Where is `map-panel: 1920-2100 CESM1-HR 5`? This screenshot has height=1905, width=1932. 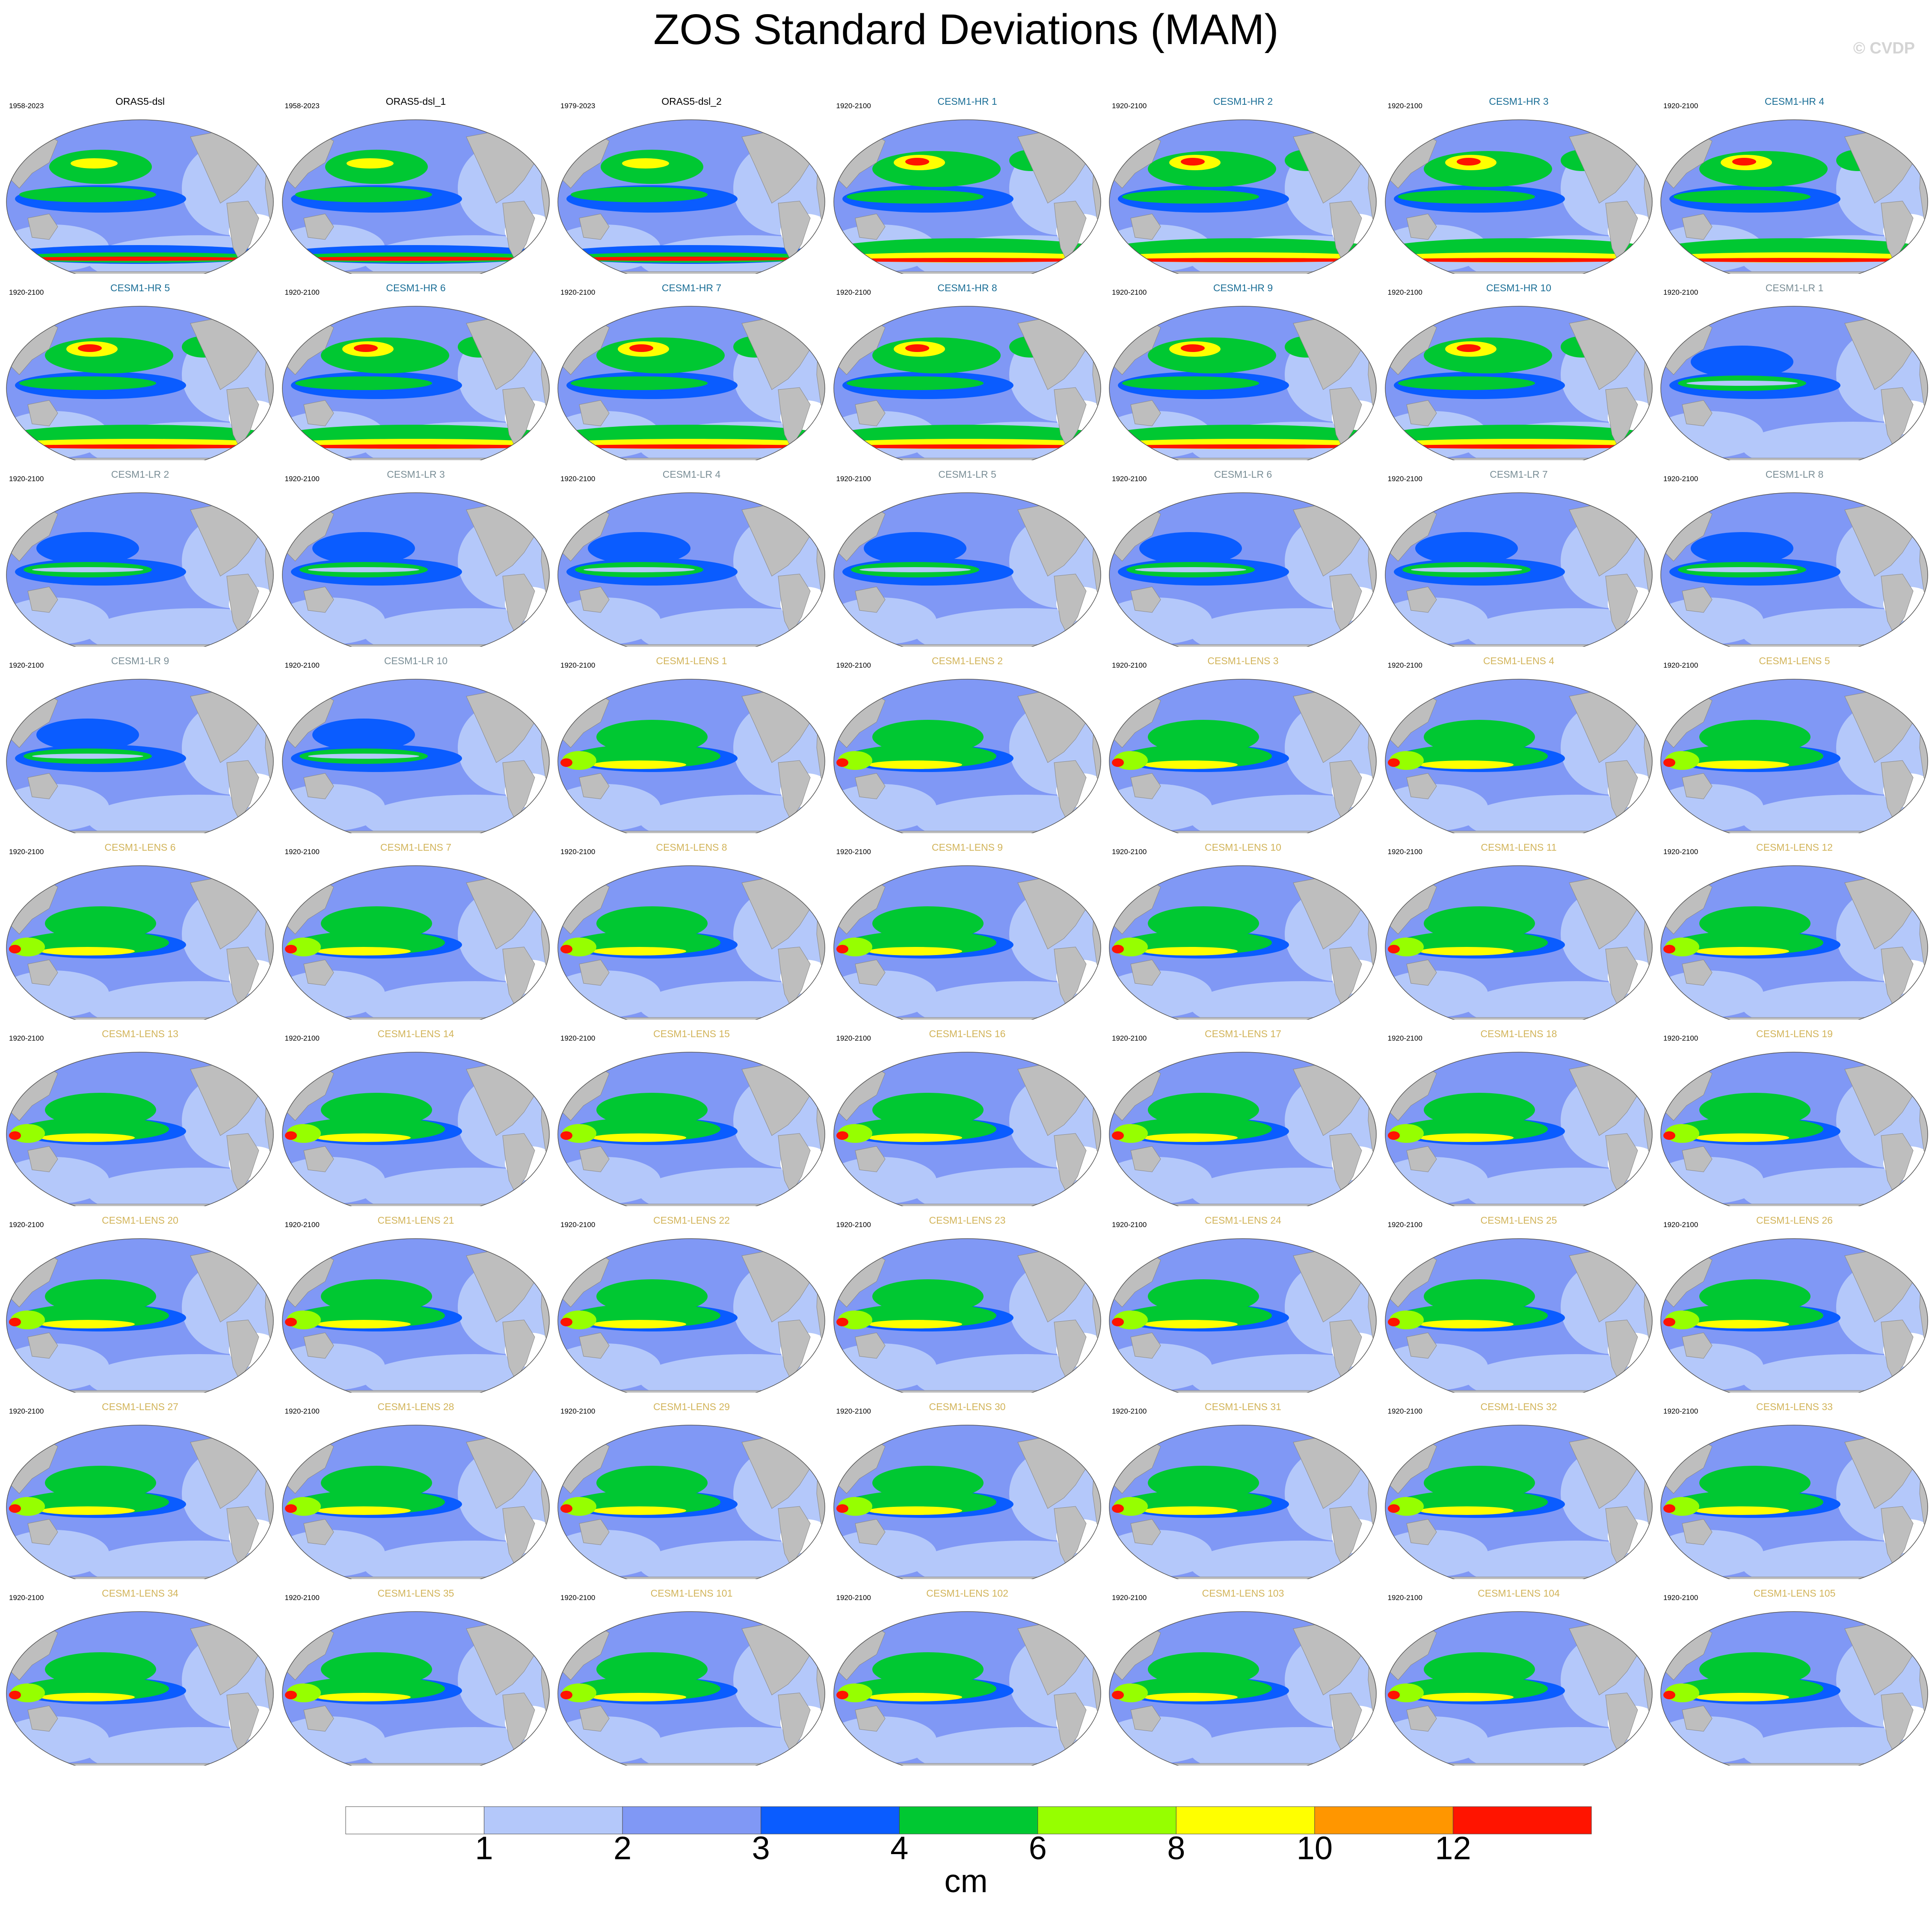
map-panel: 1920-2100 CESM1-HR 5 is located at coordinates (140, 368).